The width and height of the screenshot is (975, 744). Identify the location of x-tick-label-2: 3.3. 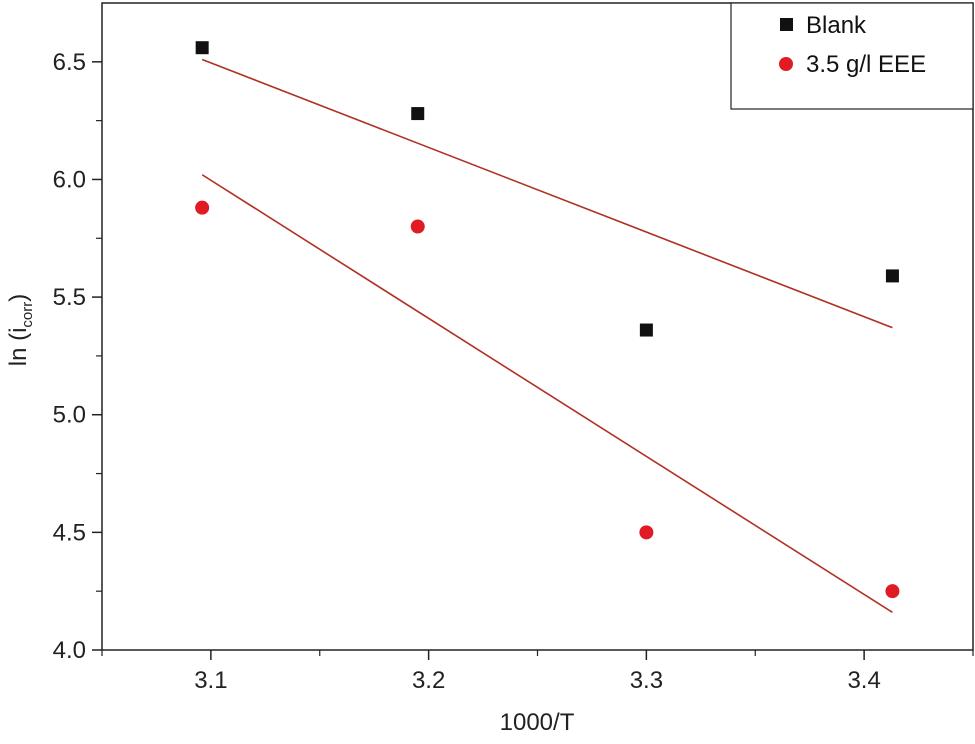
(646, 680).